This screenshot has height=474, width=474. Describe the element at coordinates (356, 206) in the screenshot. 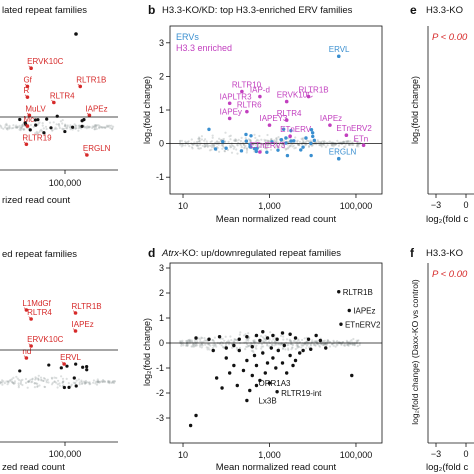

I see `panel-b-x-tick-label: 100,000` at that location.